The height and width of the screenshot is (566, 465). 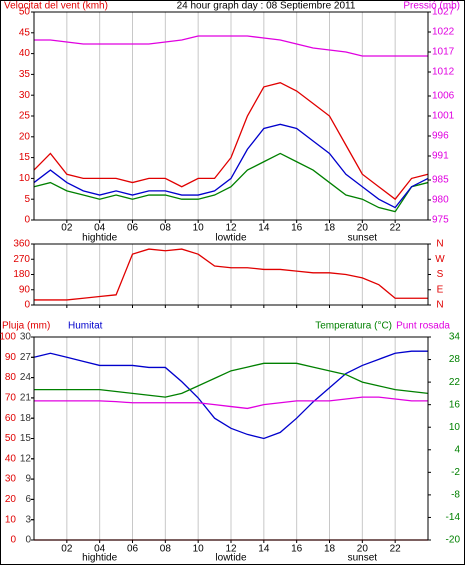 What do you see at coordinates (26, 418) in the screenshot?
I see `y-tick-label: 18` at bounding box center [26, 418].